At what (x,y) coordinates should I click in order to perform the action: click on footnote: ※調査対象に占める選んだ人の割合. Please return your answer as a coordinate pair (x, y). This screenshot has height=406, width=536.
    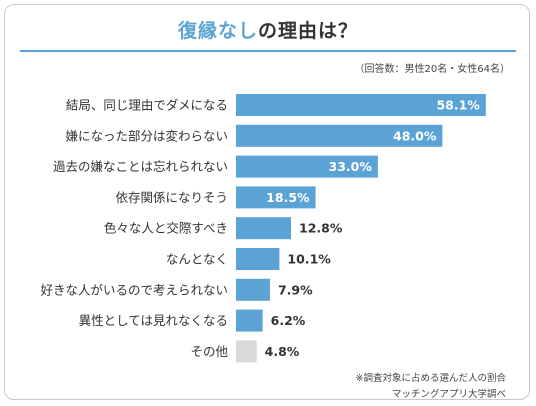
    Looking at the image, I should click on (430, 378).